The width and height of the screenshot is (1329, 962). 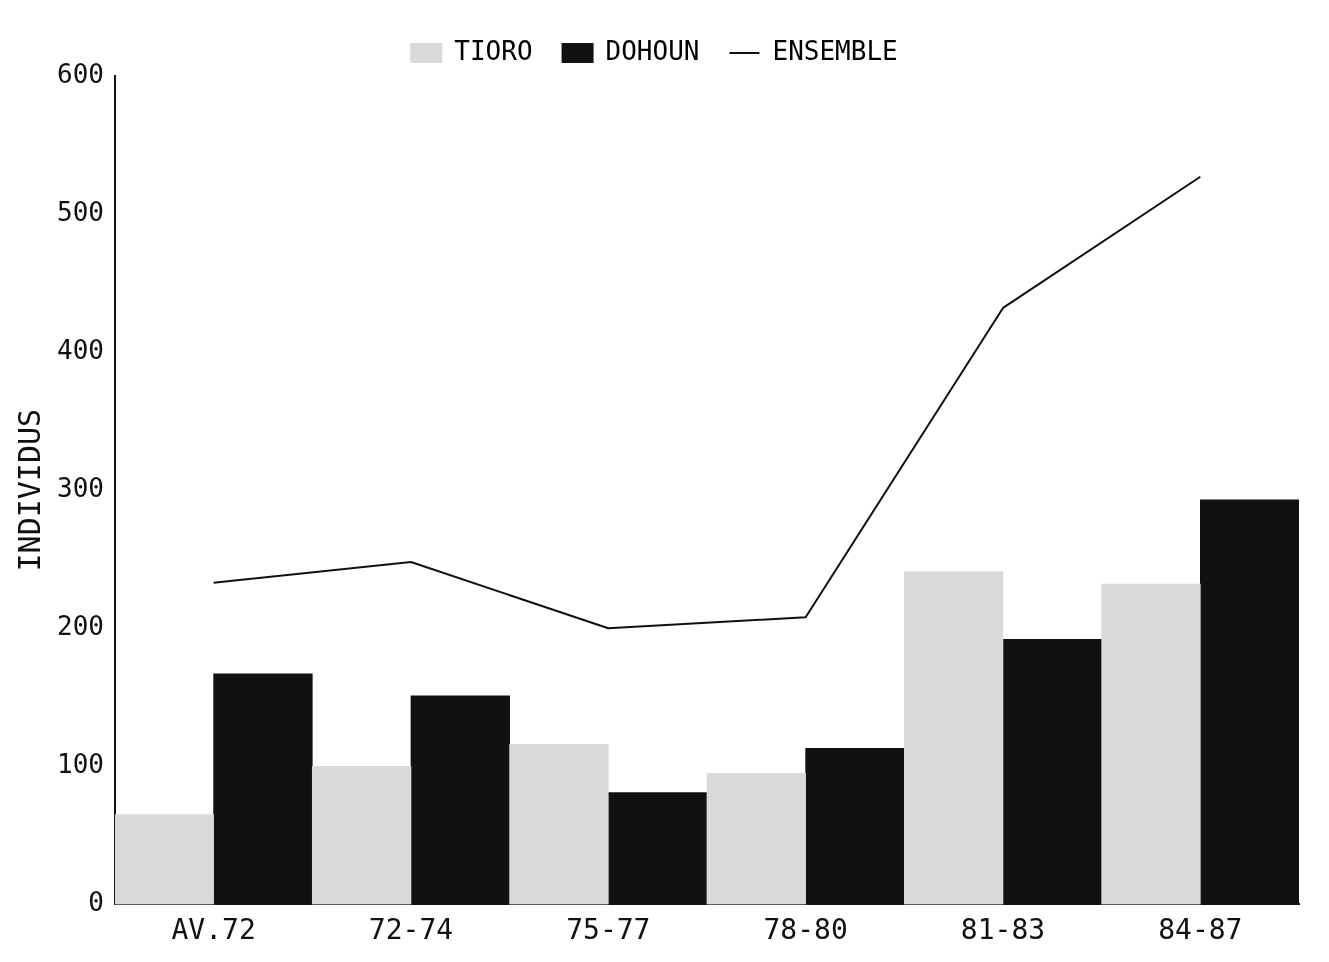 I want to click on y-tick-label: 200, so click(x=80, y=626).